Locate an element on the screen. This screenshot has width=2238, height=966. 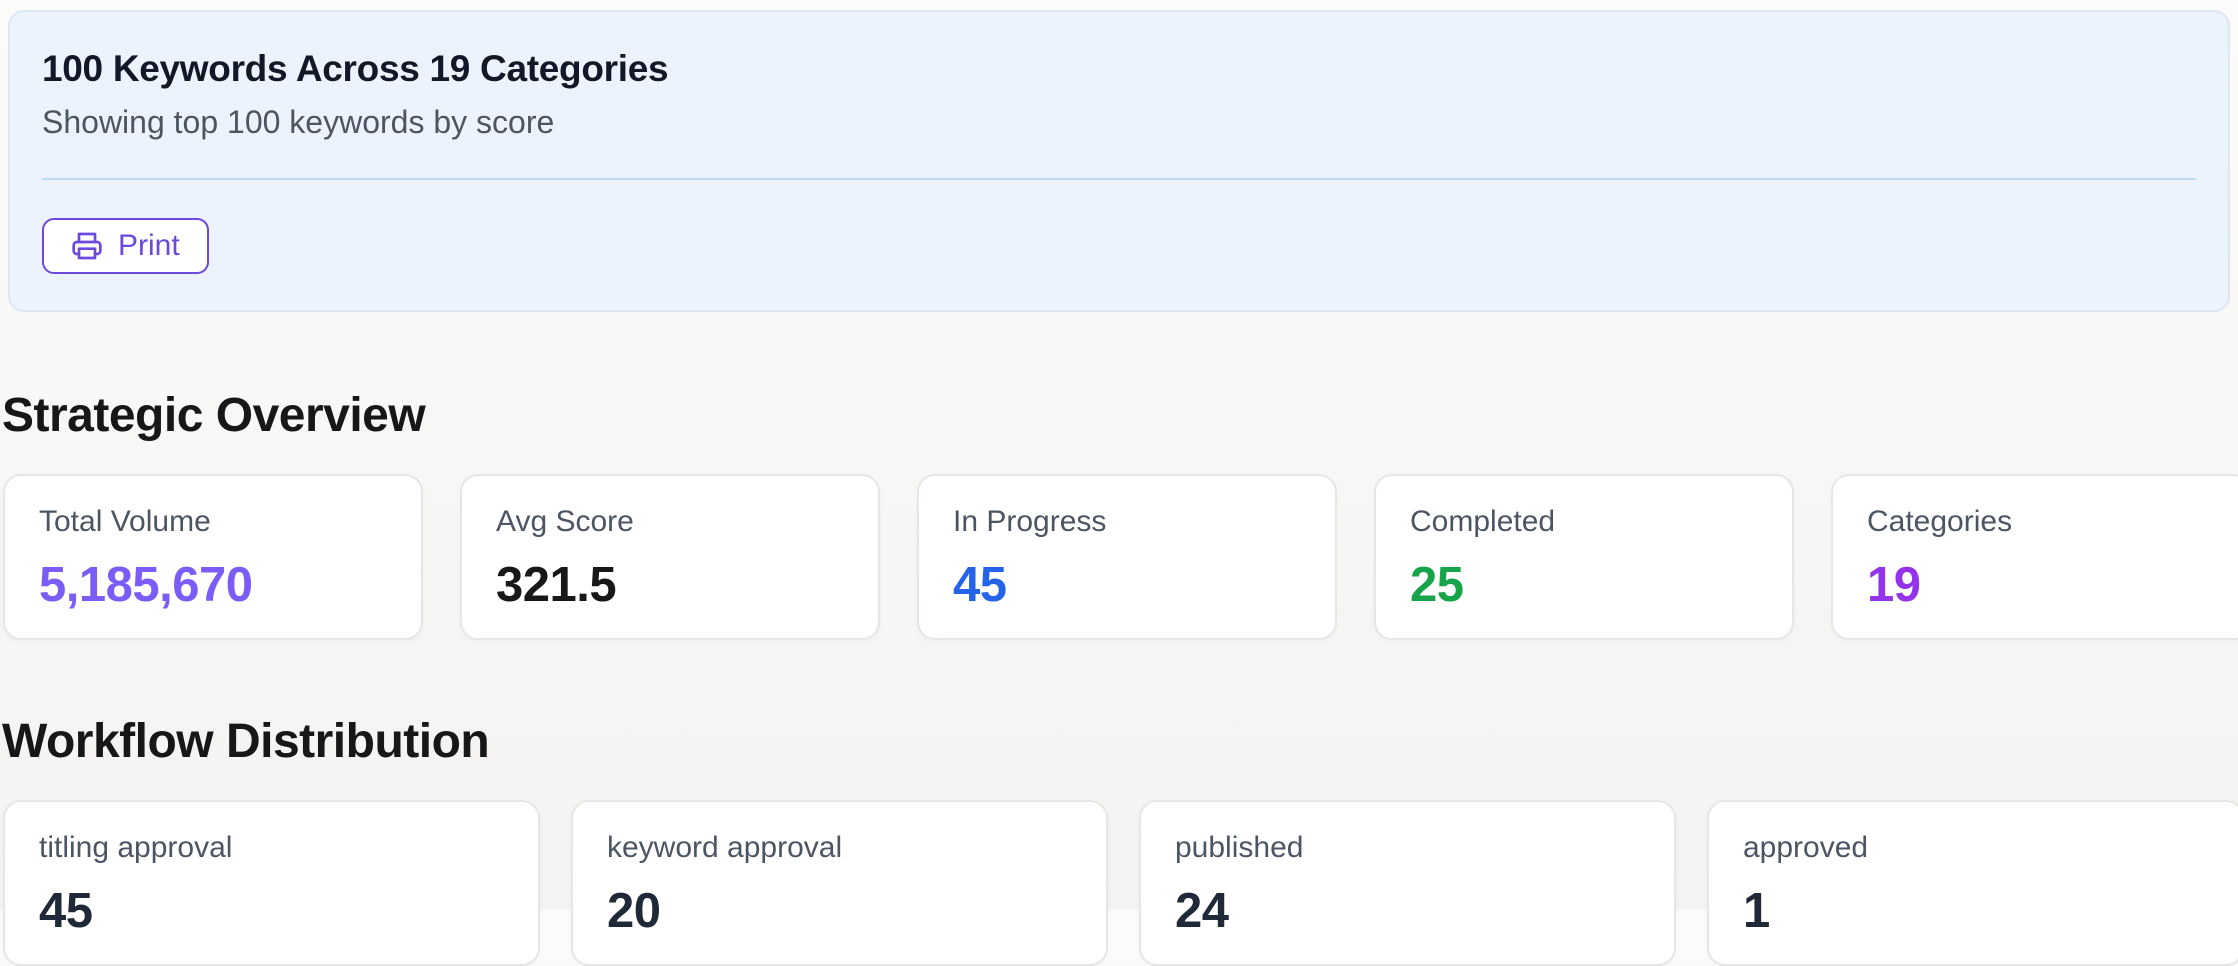
stat-label: Completed is located at coordinates (1483, 521).